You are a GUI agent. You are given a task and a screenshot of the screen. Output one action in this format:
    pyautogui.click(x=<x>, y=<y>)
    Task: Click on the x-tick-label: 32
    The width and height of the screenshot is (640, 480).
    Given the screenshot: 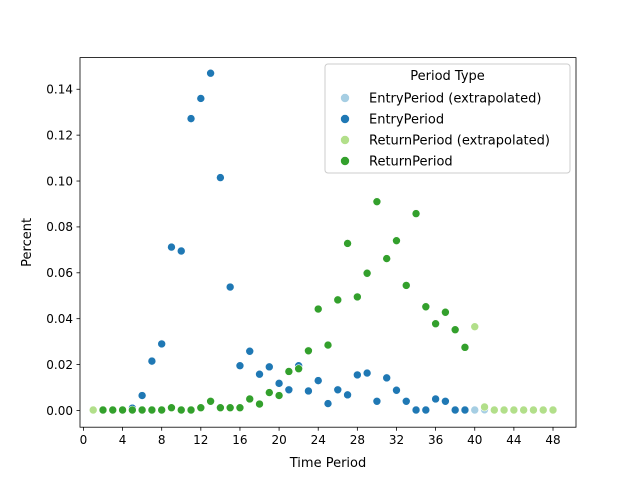 What is the action you would take?
    pyautogui.click(x=396, y=440)
    